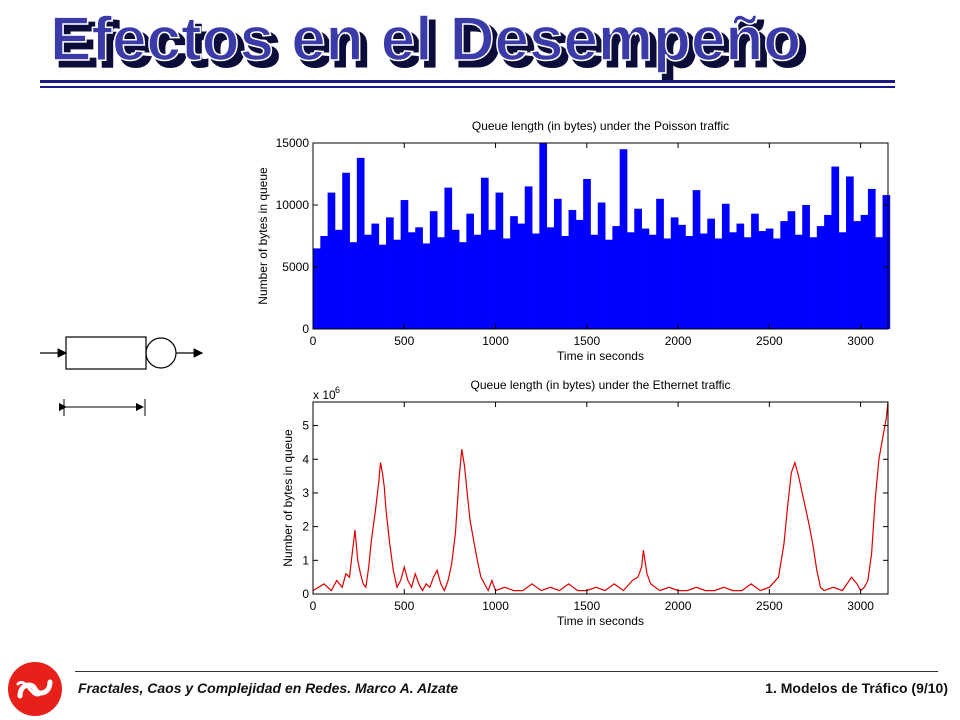 Image resolution: width=960 pixels, height=720 pixels. Describe the element at coordinates (122, 376) in the screenshot. I see `queue-diagram` at that location.